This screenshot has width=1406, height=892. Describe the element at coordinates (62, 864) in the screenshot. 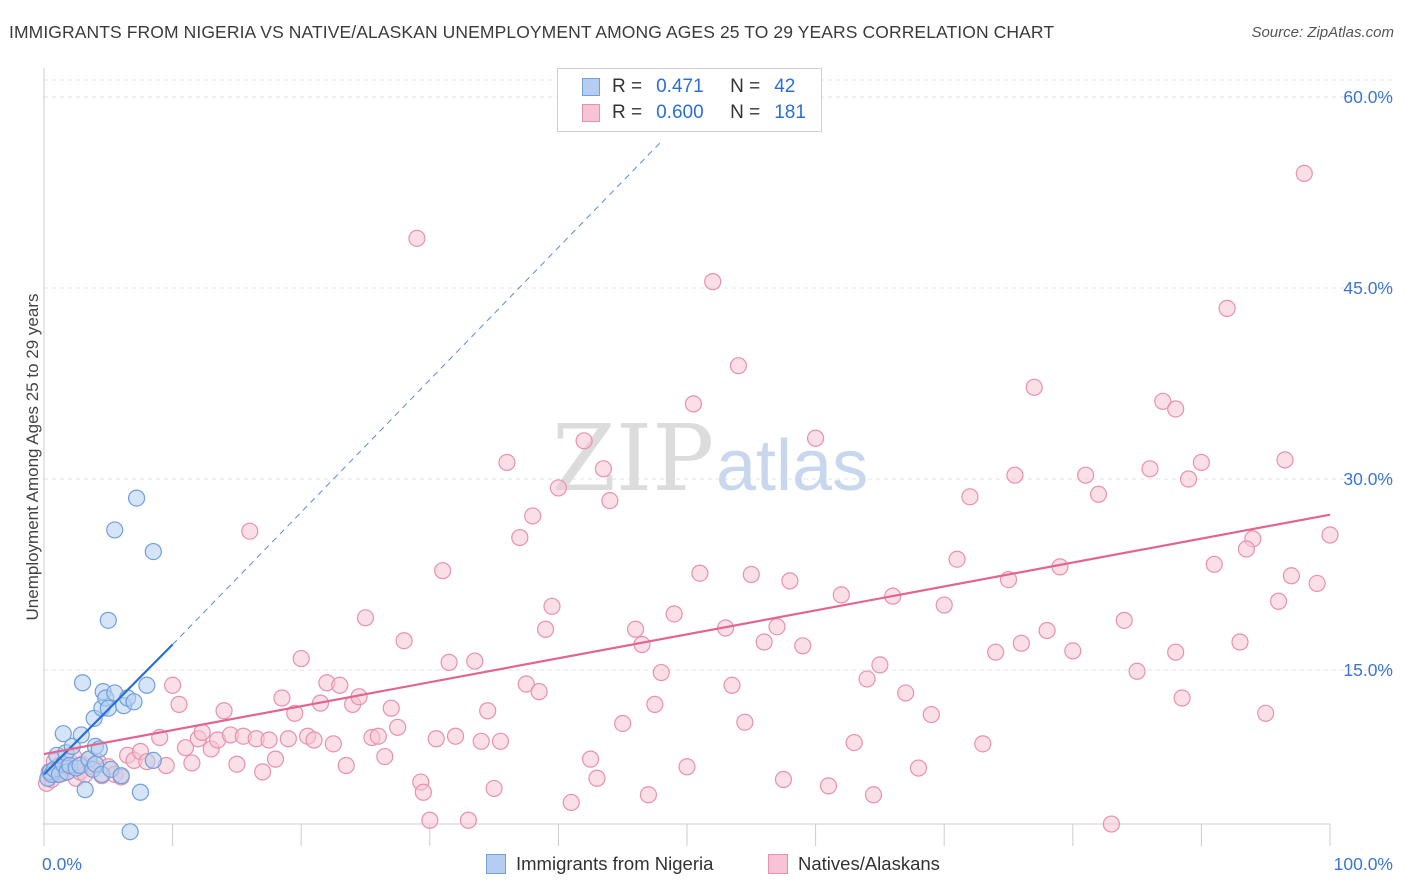

I see `x-tick-label-min: 0.0%` at that location.